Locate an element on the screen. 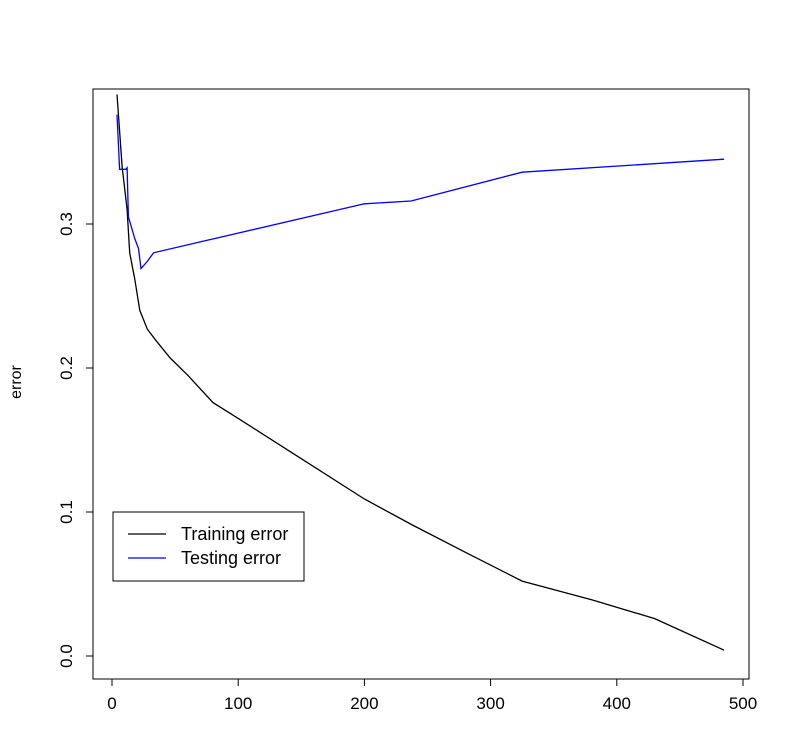  x-tick-label: 100 is located at coordinates (238, 703).